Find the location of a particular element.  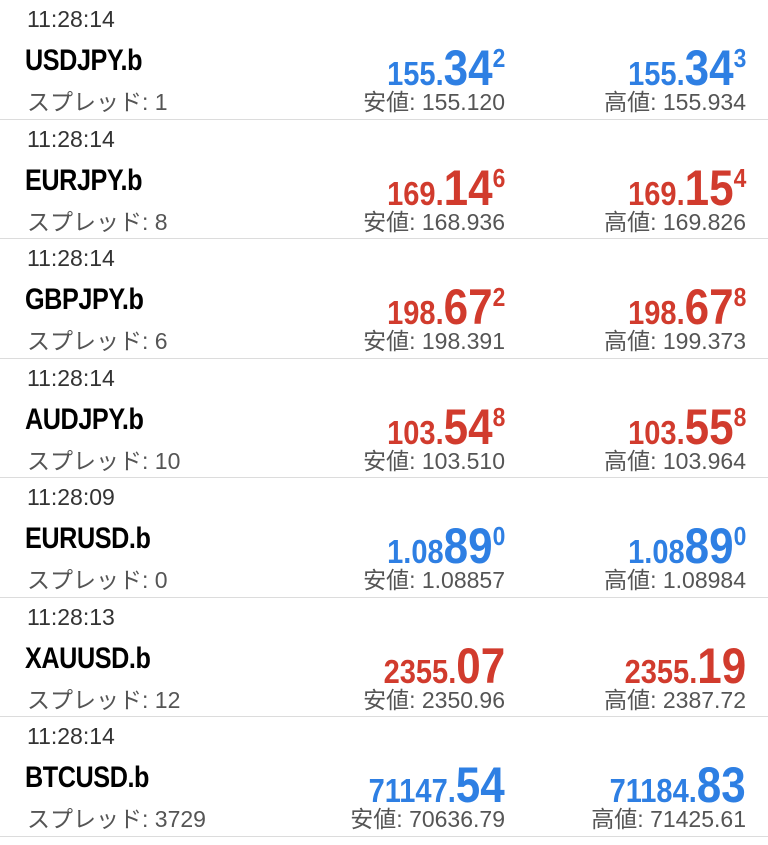

ask-price-big-digits: 89 is located at coordinates (709, 546).